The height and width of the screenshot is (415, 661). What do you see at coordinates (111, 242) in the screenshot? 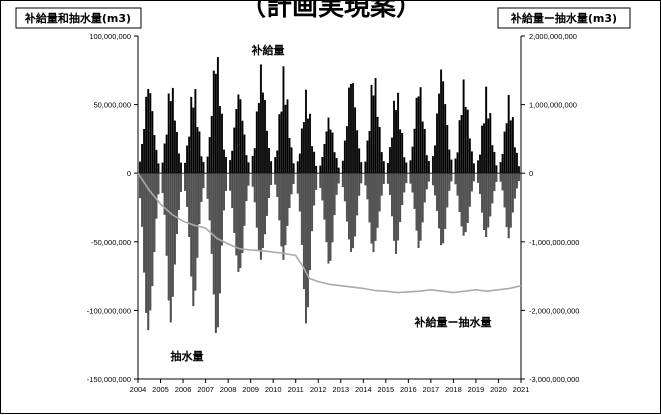
I see `left-tick-label: -50,000,000` at bounding box center [111, 242].